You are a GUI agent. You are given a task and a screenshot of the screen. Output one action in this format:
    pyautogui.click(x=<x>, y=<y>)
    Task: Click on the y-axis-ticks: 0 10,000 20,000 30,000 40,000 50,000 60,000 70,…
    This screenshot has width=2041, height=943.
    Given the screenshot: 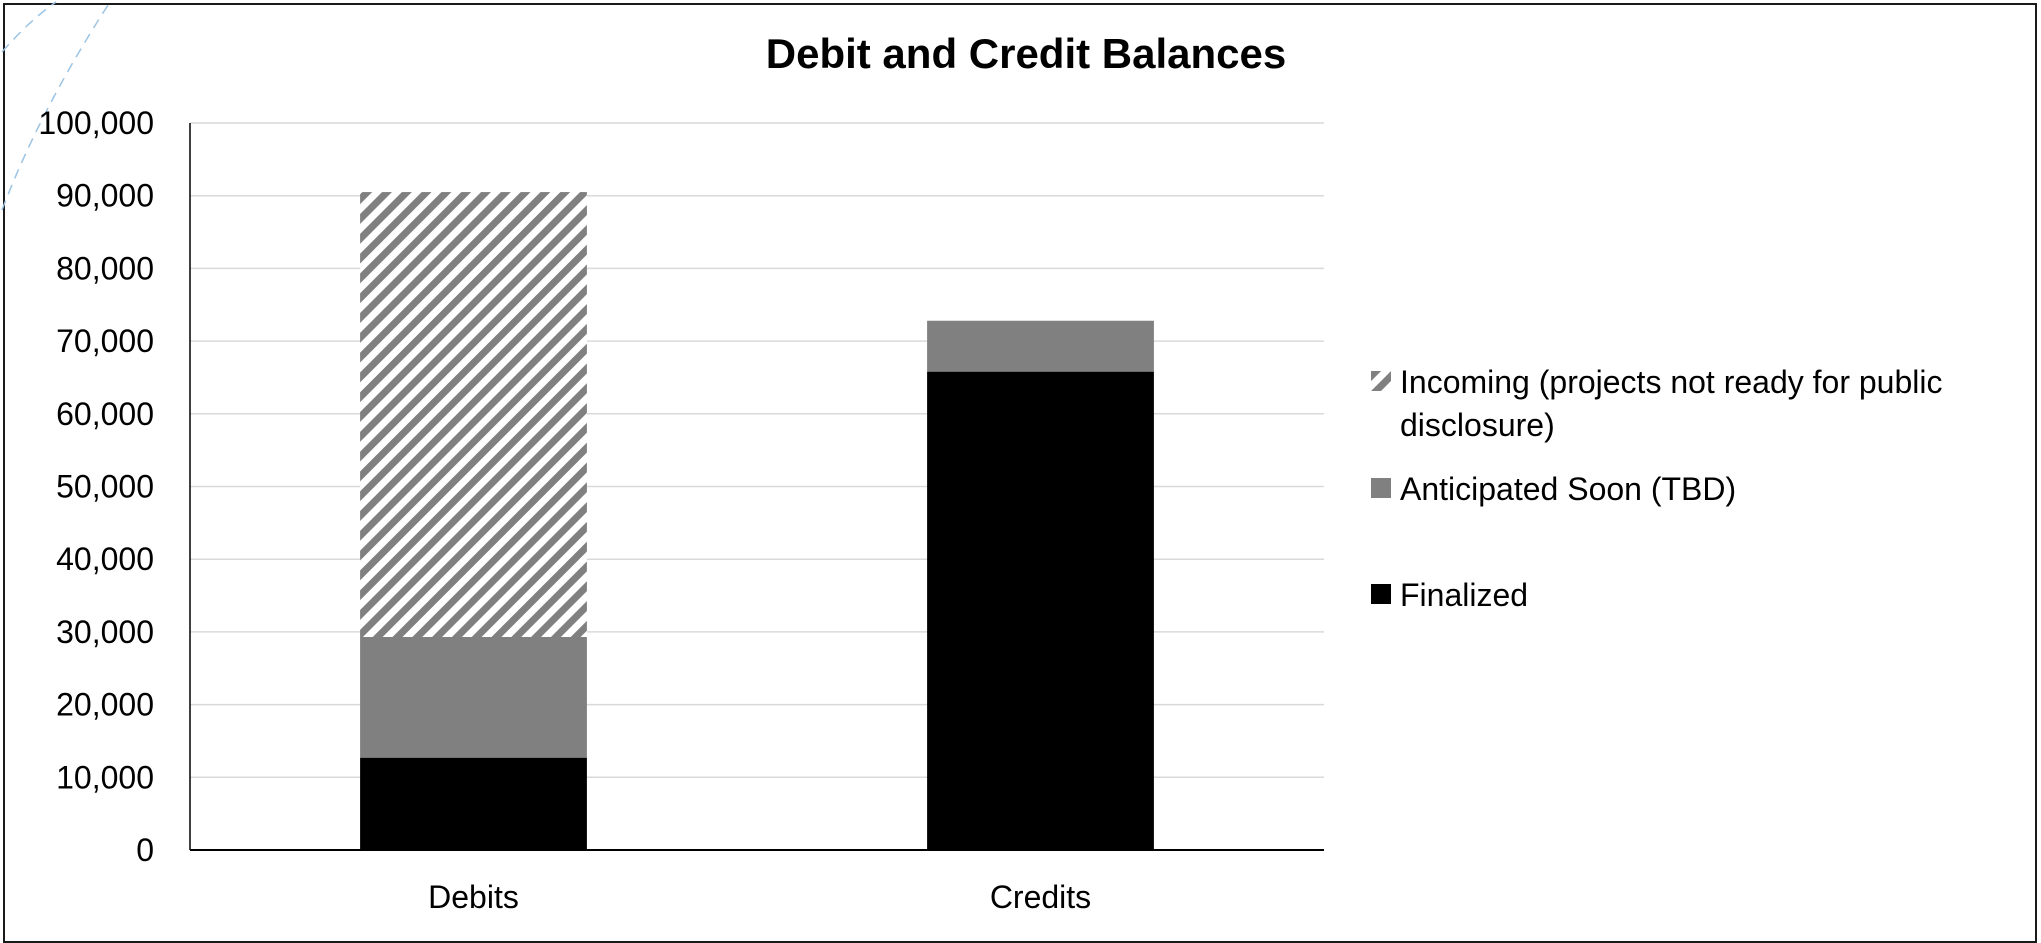 What is the action you would take?
    pyautogui.click(x=96, y=486)
    